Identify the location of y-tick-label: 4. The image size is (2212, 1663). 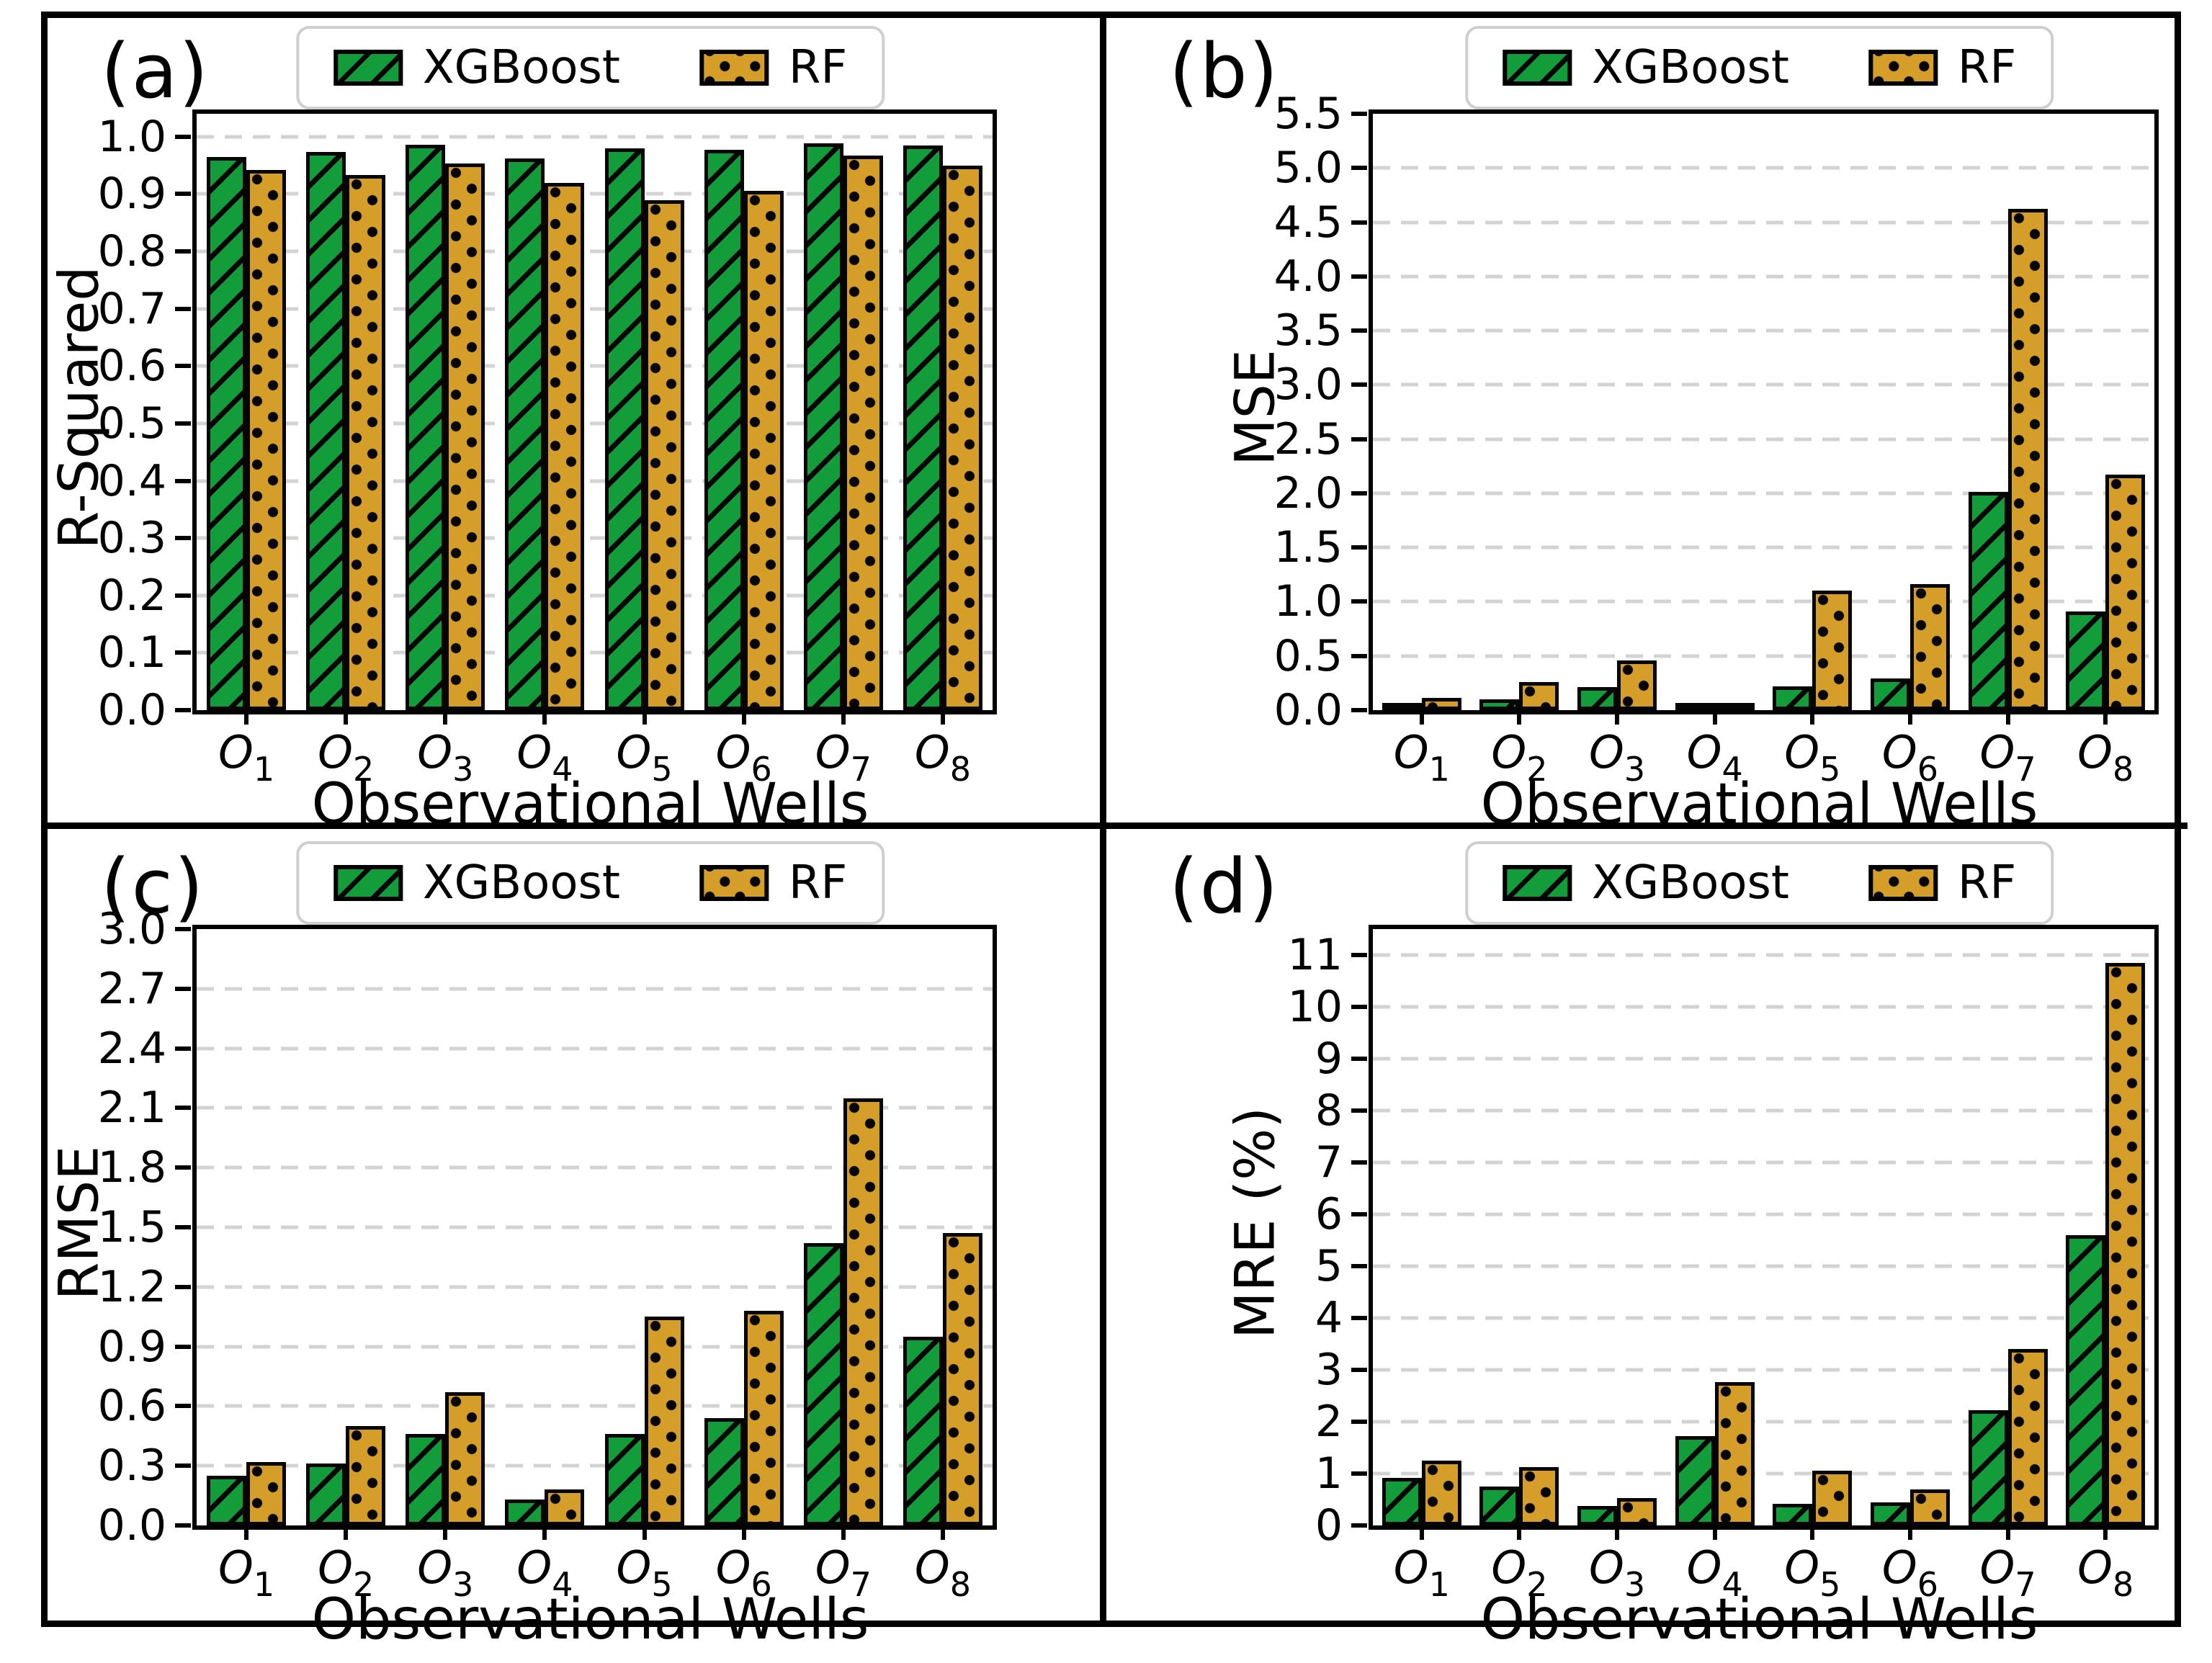
(1329, 1318).